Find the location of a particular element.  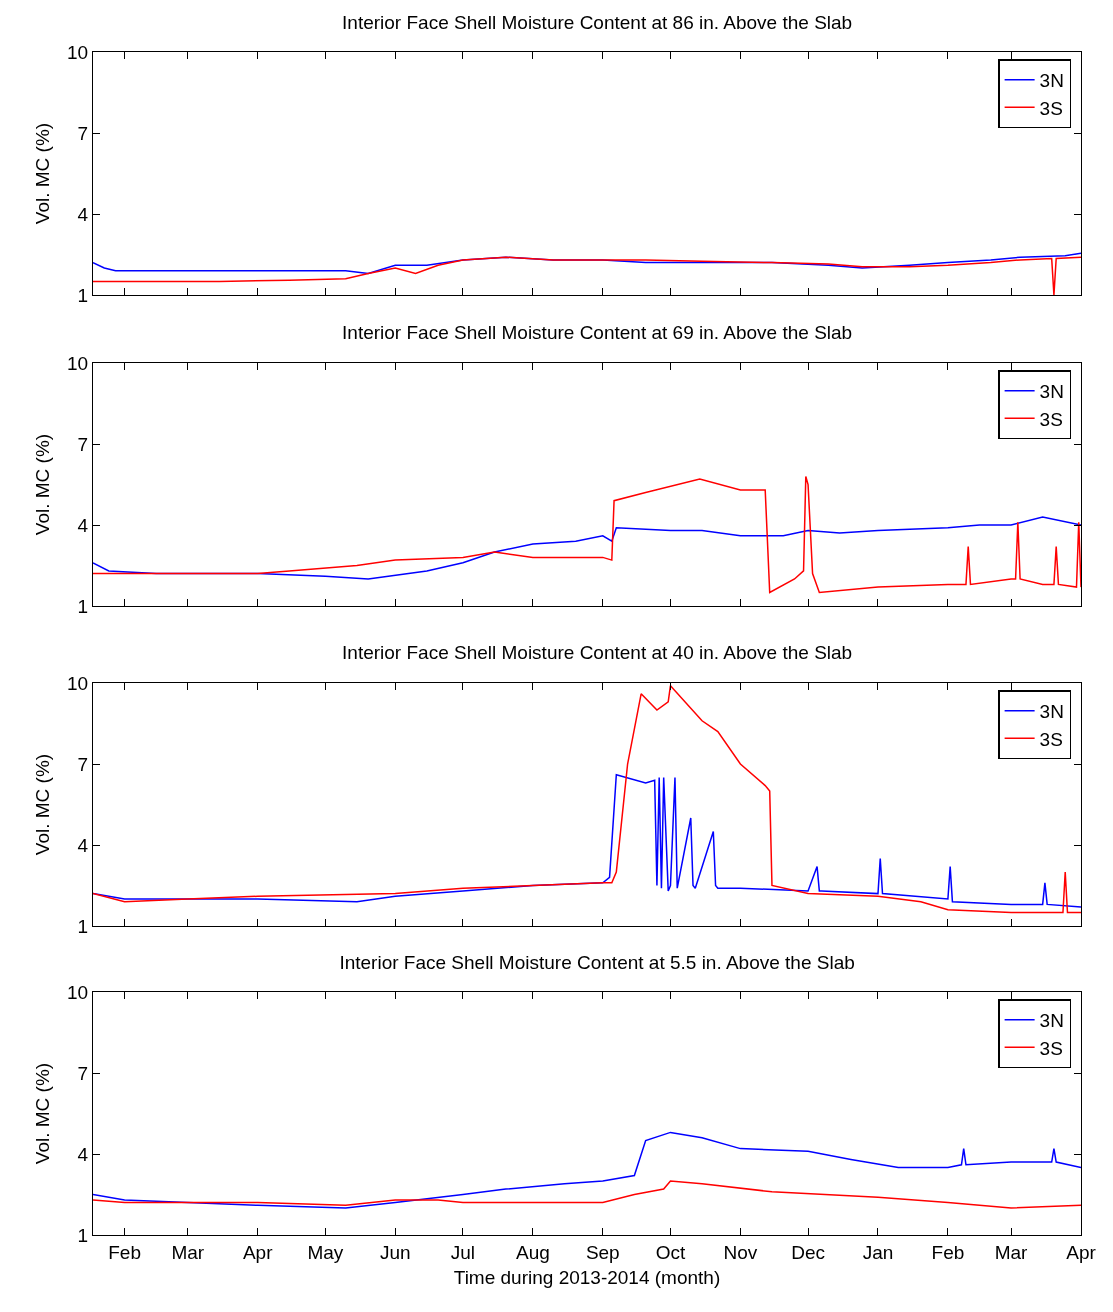

chart-title: Interior Face Shell Moisture Content at 40 in. Above the Slab is located at coordinates (597, 652).